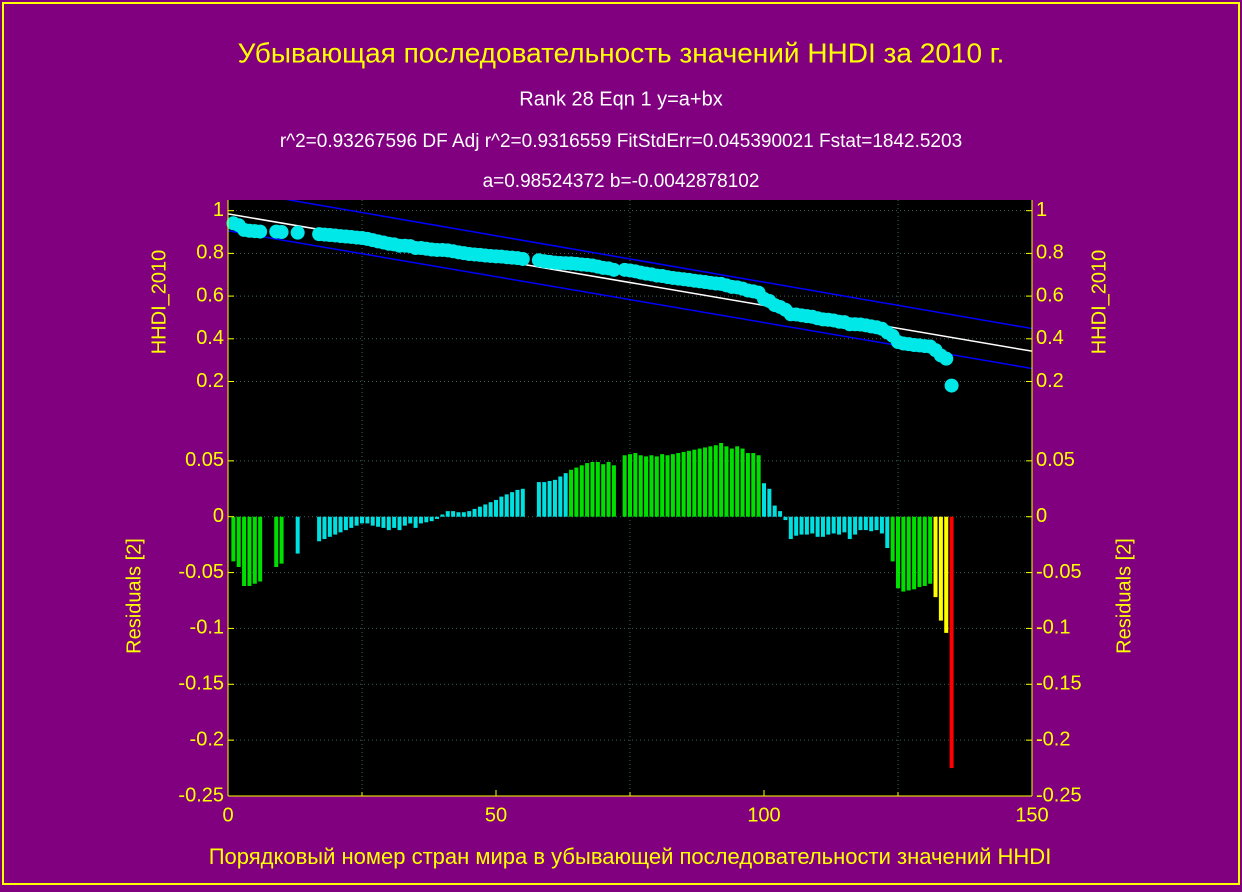 The image size is (1242, 892). I want to click on x-tick-label: 100, so click(763, 815).